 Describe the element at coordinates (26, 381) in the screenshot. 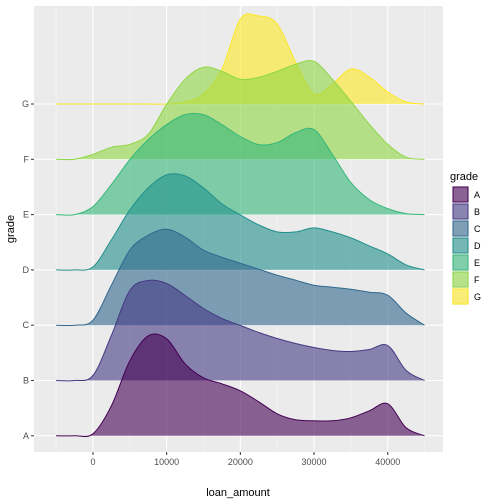

I see `y-tick-label-B: B` at that location.